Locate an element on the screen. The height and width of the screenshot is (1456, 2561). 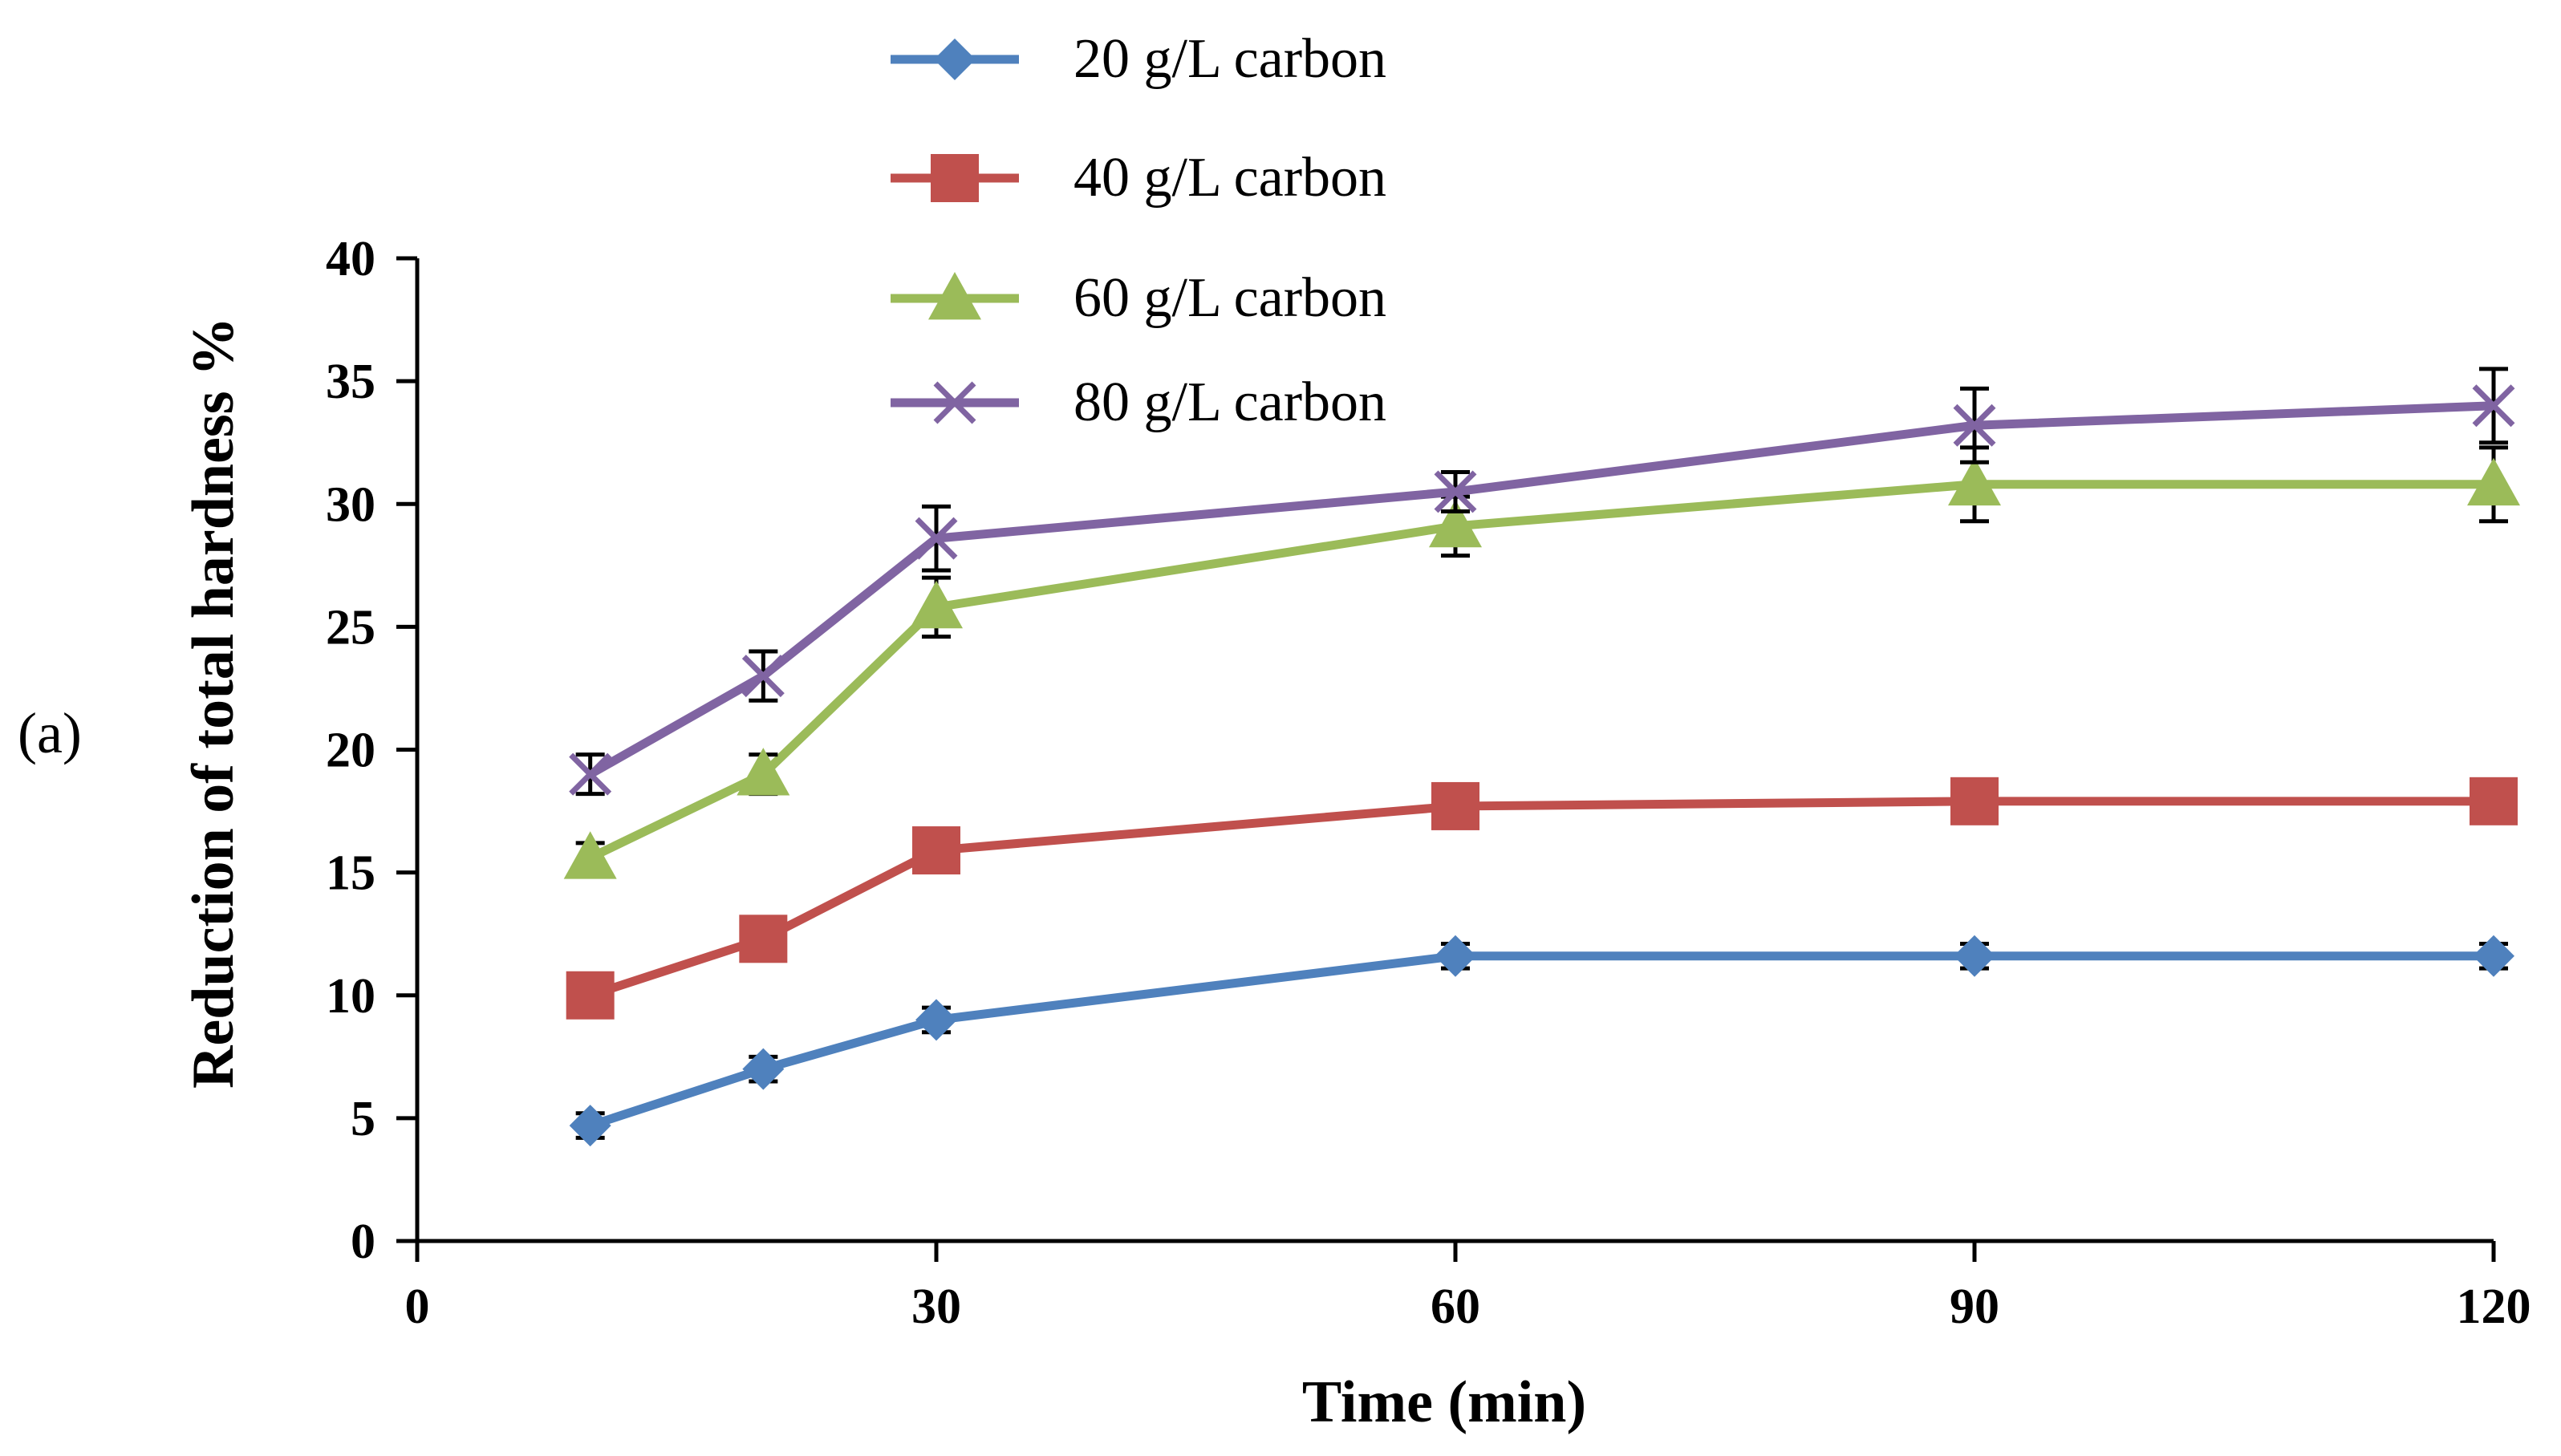
y-tick-label: 25 is located at coordinates (350, 627).